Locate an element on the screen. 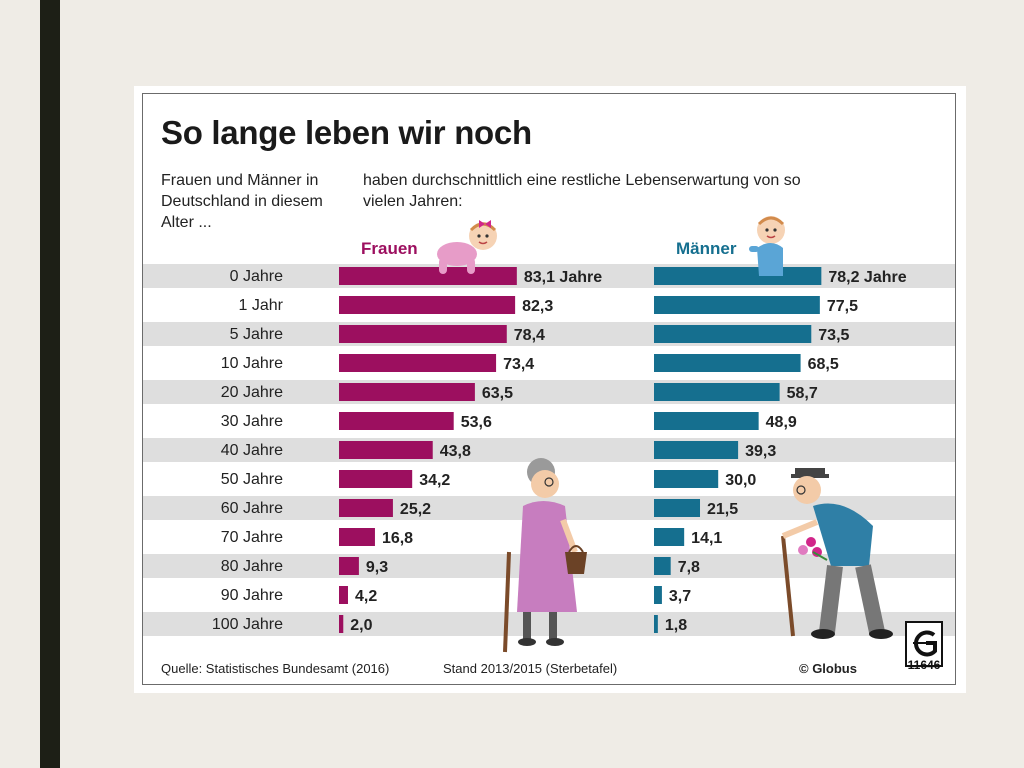  category-label: 40 Jahre is located at coordinates (252, 450).